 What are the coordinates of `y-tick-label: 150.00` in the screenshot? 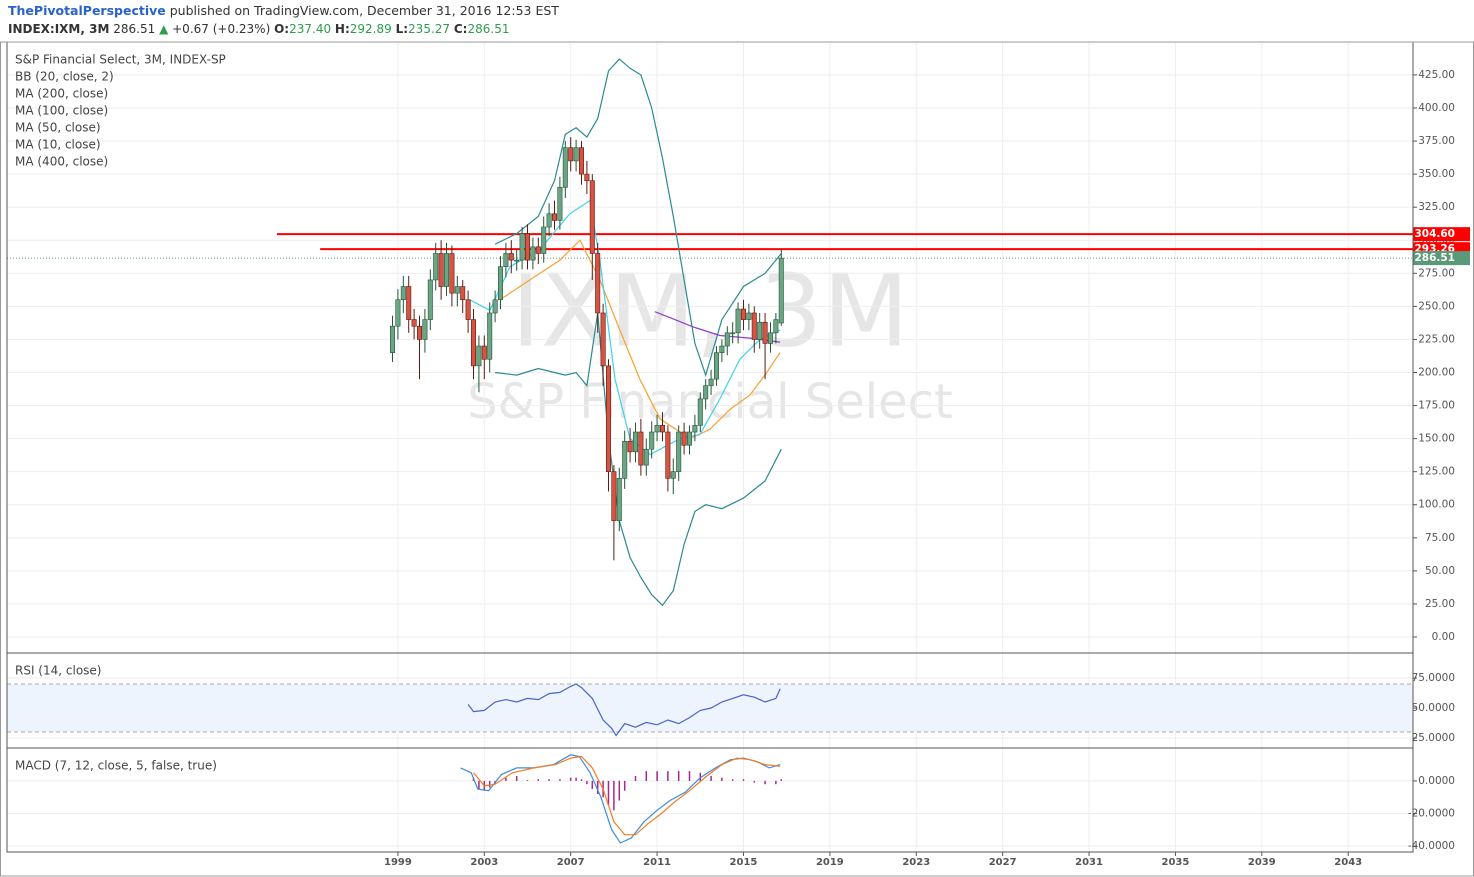 It's located at (1436, 439).